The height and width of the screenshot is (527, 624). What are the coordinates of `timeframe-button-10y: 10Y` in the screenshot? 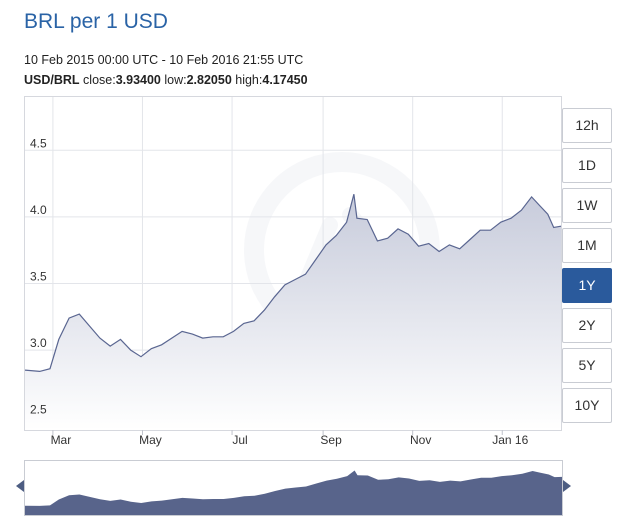 It's located at (587, 405).